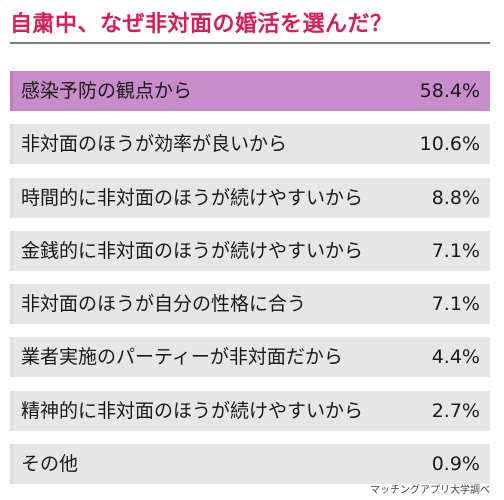  Describe the element at coordinates (201, 24) in the screenshot. I see `chart-title: 自粛中、なぜ非対面の婚活を選んだ？` at that location.